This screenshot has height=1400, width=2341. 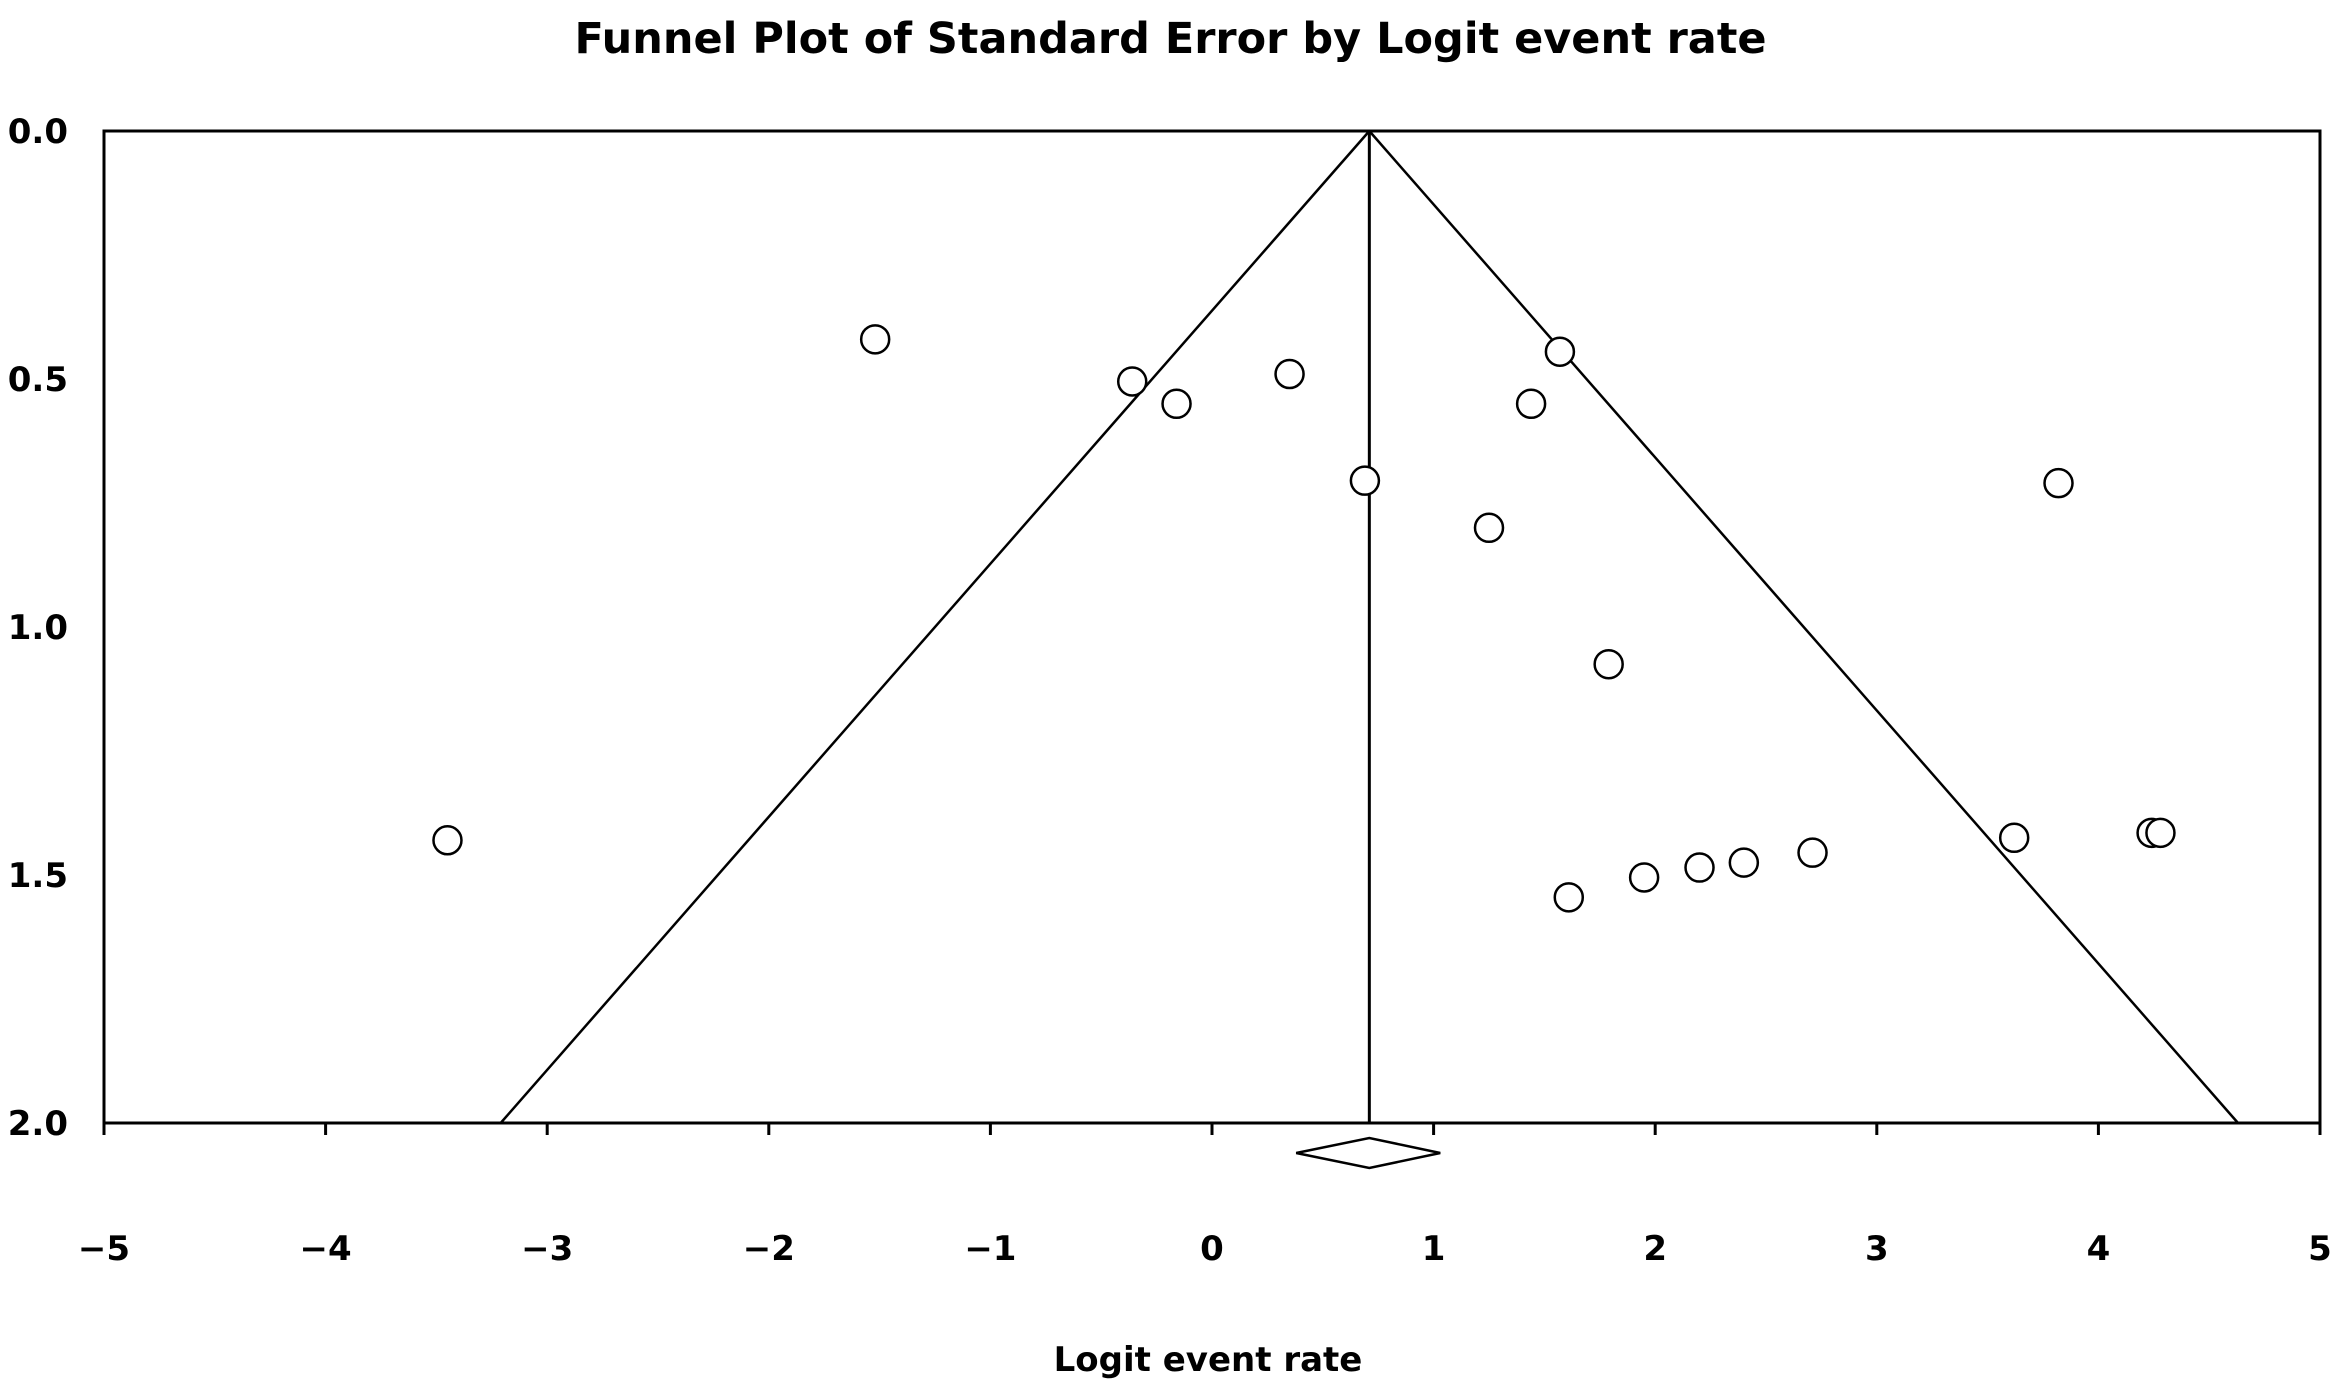 What do you see at coordinates (2320, 1249) in the screenshot?
I see `x-tick-label: 5` at bounding box center [2320, 1249].